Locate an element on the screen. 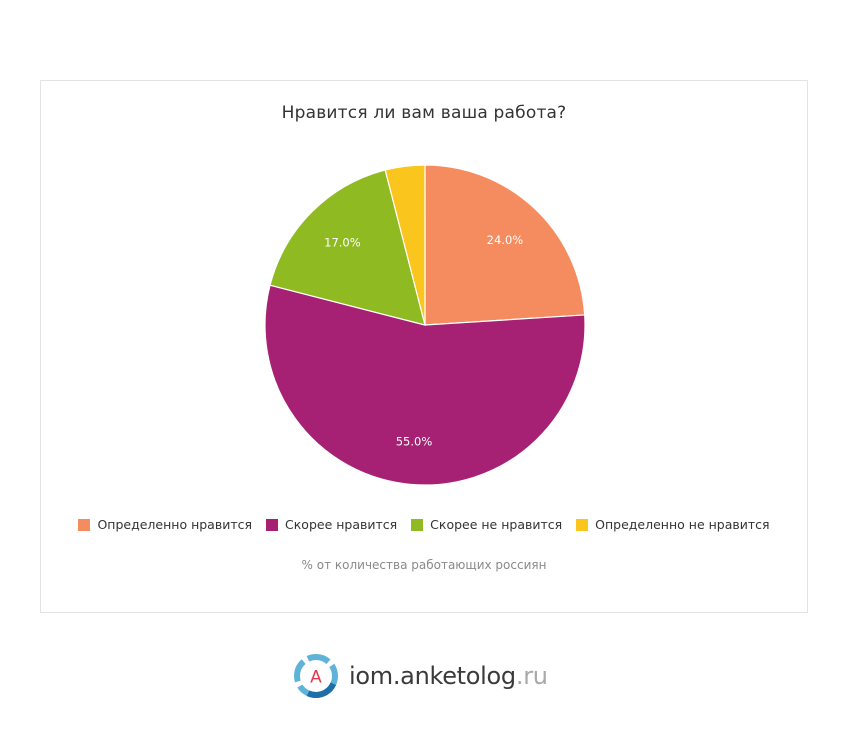 The width and height of the screenshot is (849, 737). legend-item: Определенно нравится is located at coordinates (165, 524).